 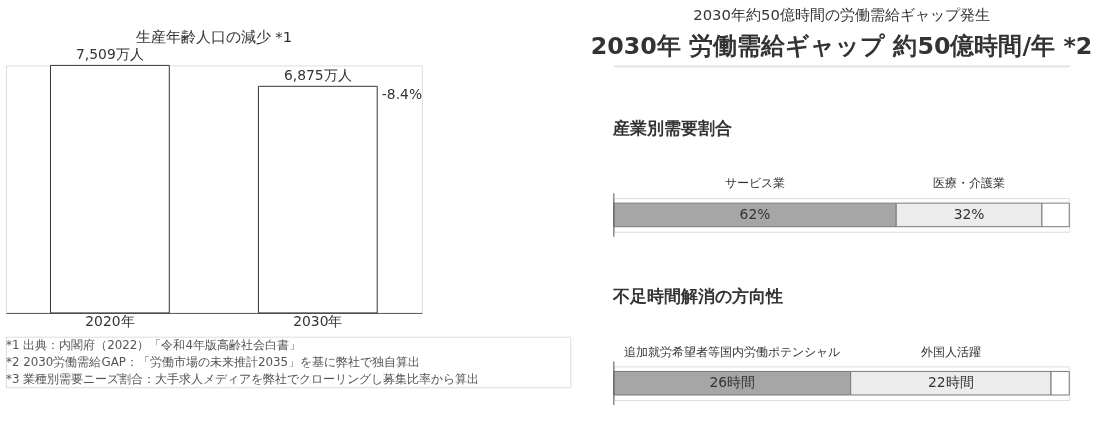 I want to click on data-label: 6,875万人, so click(x=317, y=75).